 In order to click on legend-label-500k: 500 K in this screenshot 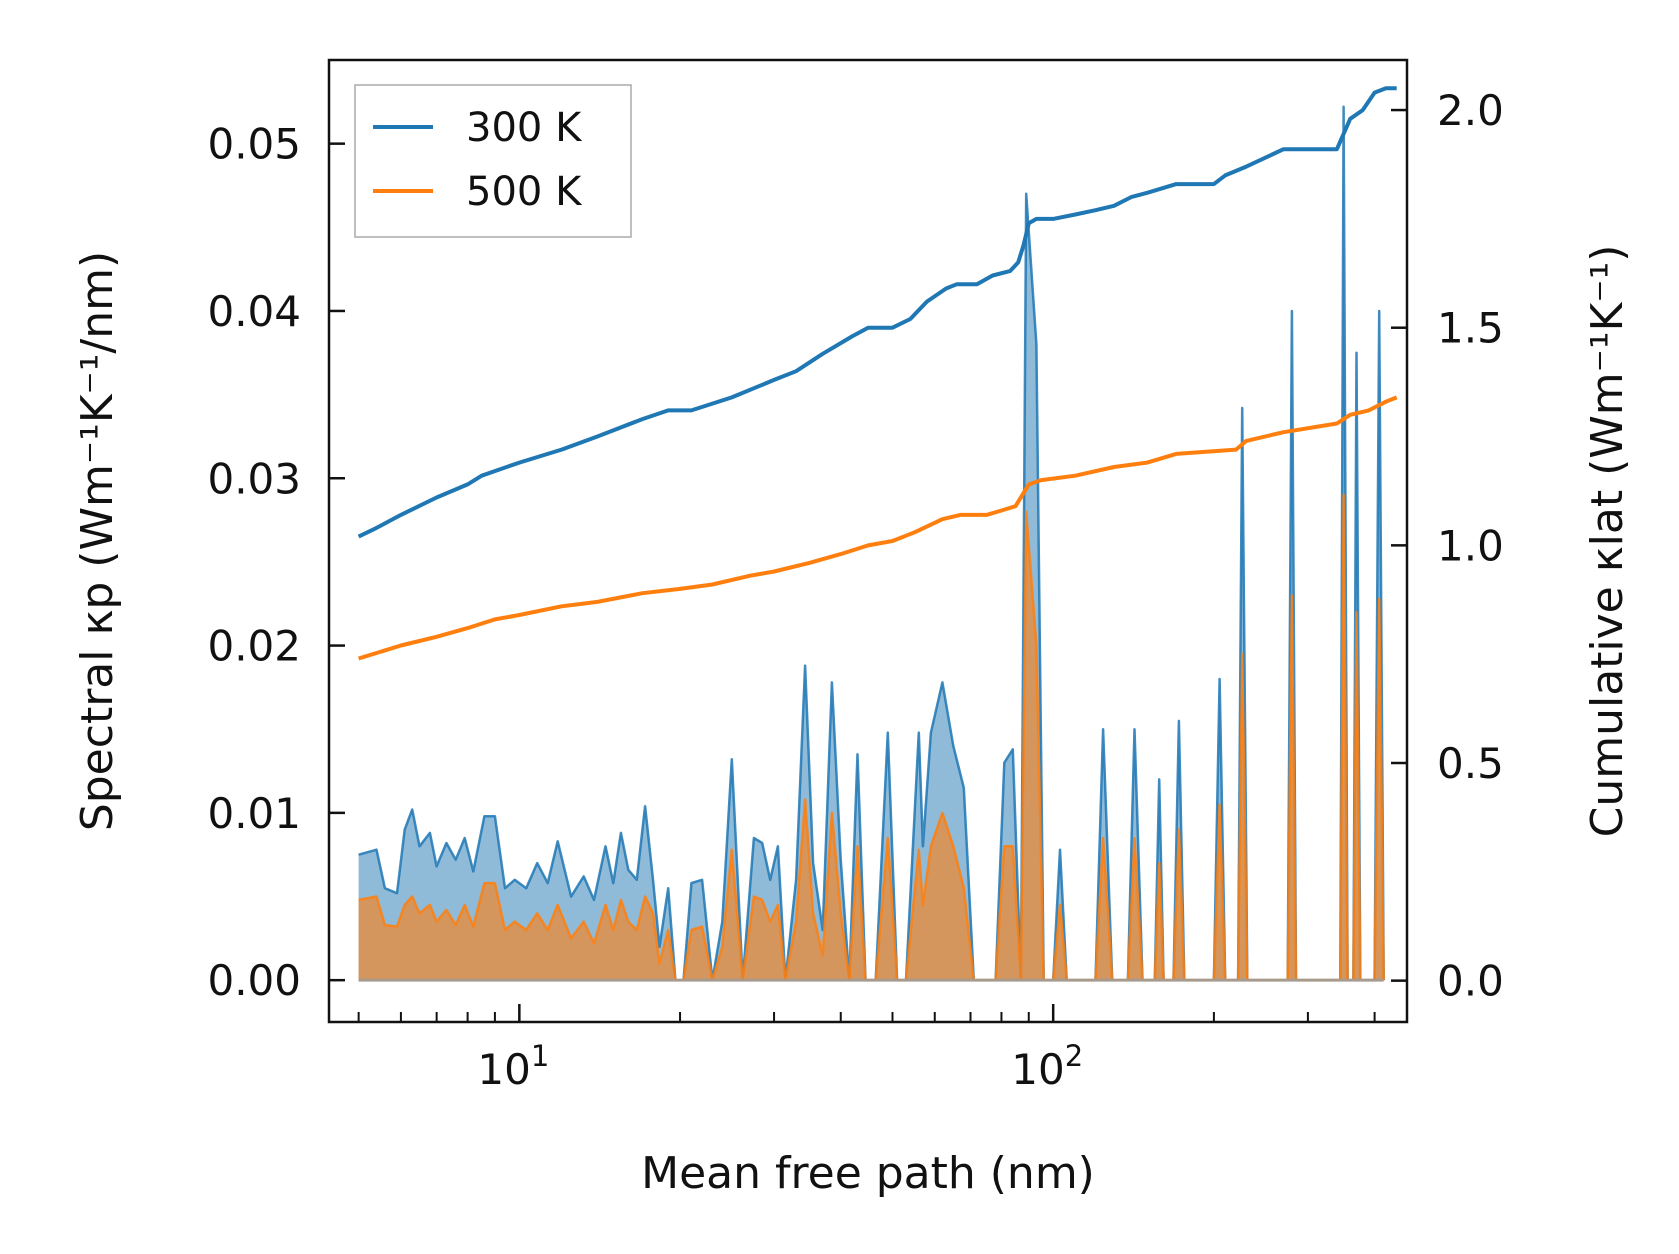, I will do `click(524, 192)`.